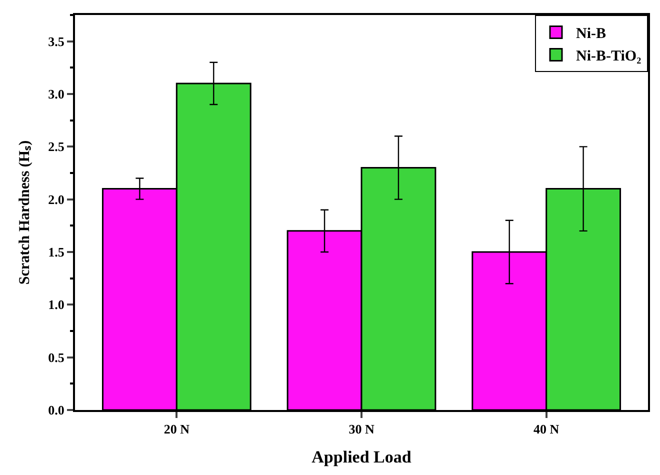 The image size is (660, 475). What do you see at coordinates (56, 41) in the screenshot?
I see `y-tick-label: 3.5` at bounding box center [56, 41].